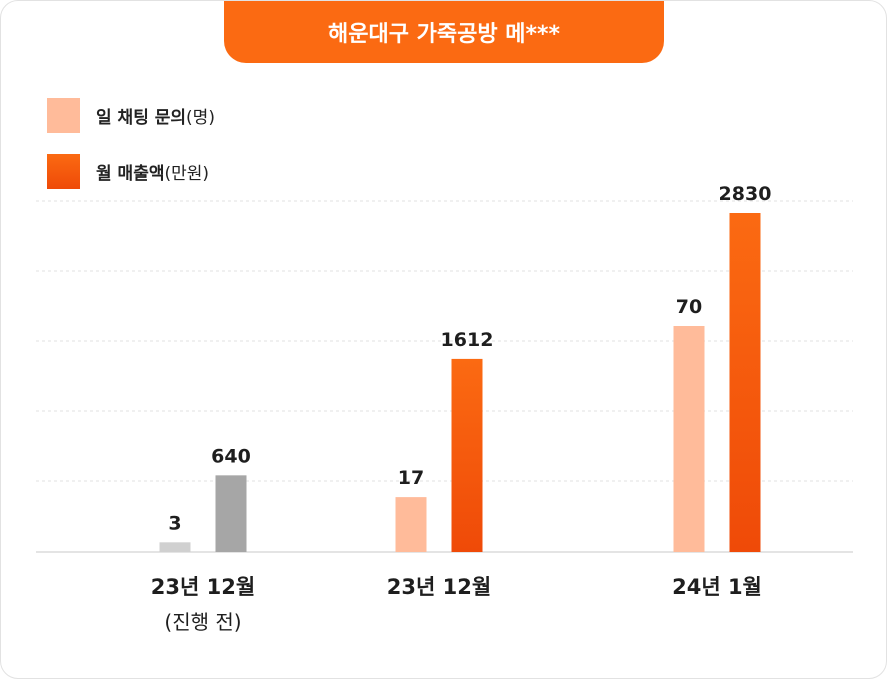 The image size is (887, 679). Describe the element at coordinates (745, 194) in the screenshot. I see `data-label-sales-2: 2830` at that location.